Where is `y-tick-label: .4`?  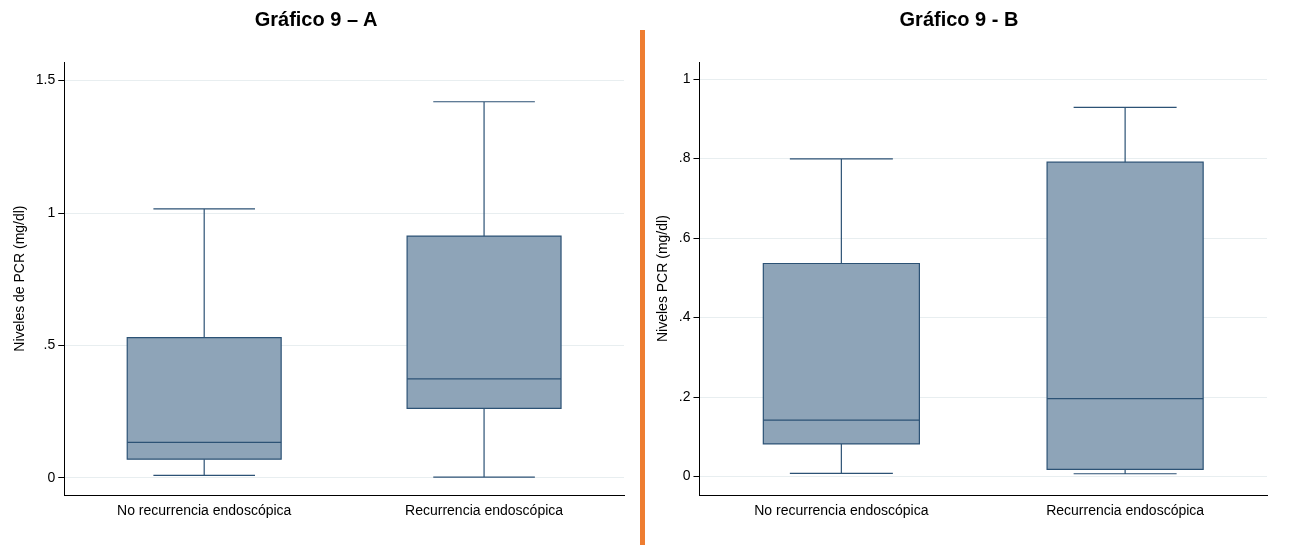
y-tick-label: .4 is located at coordinates (684, 316).